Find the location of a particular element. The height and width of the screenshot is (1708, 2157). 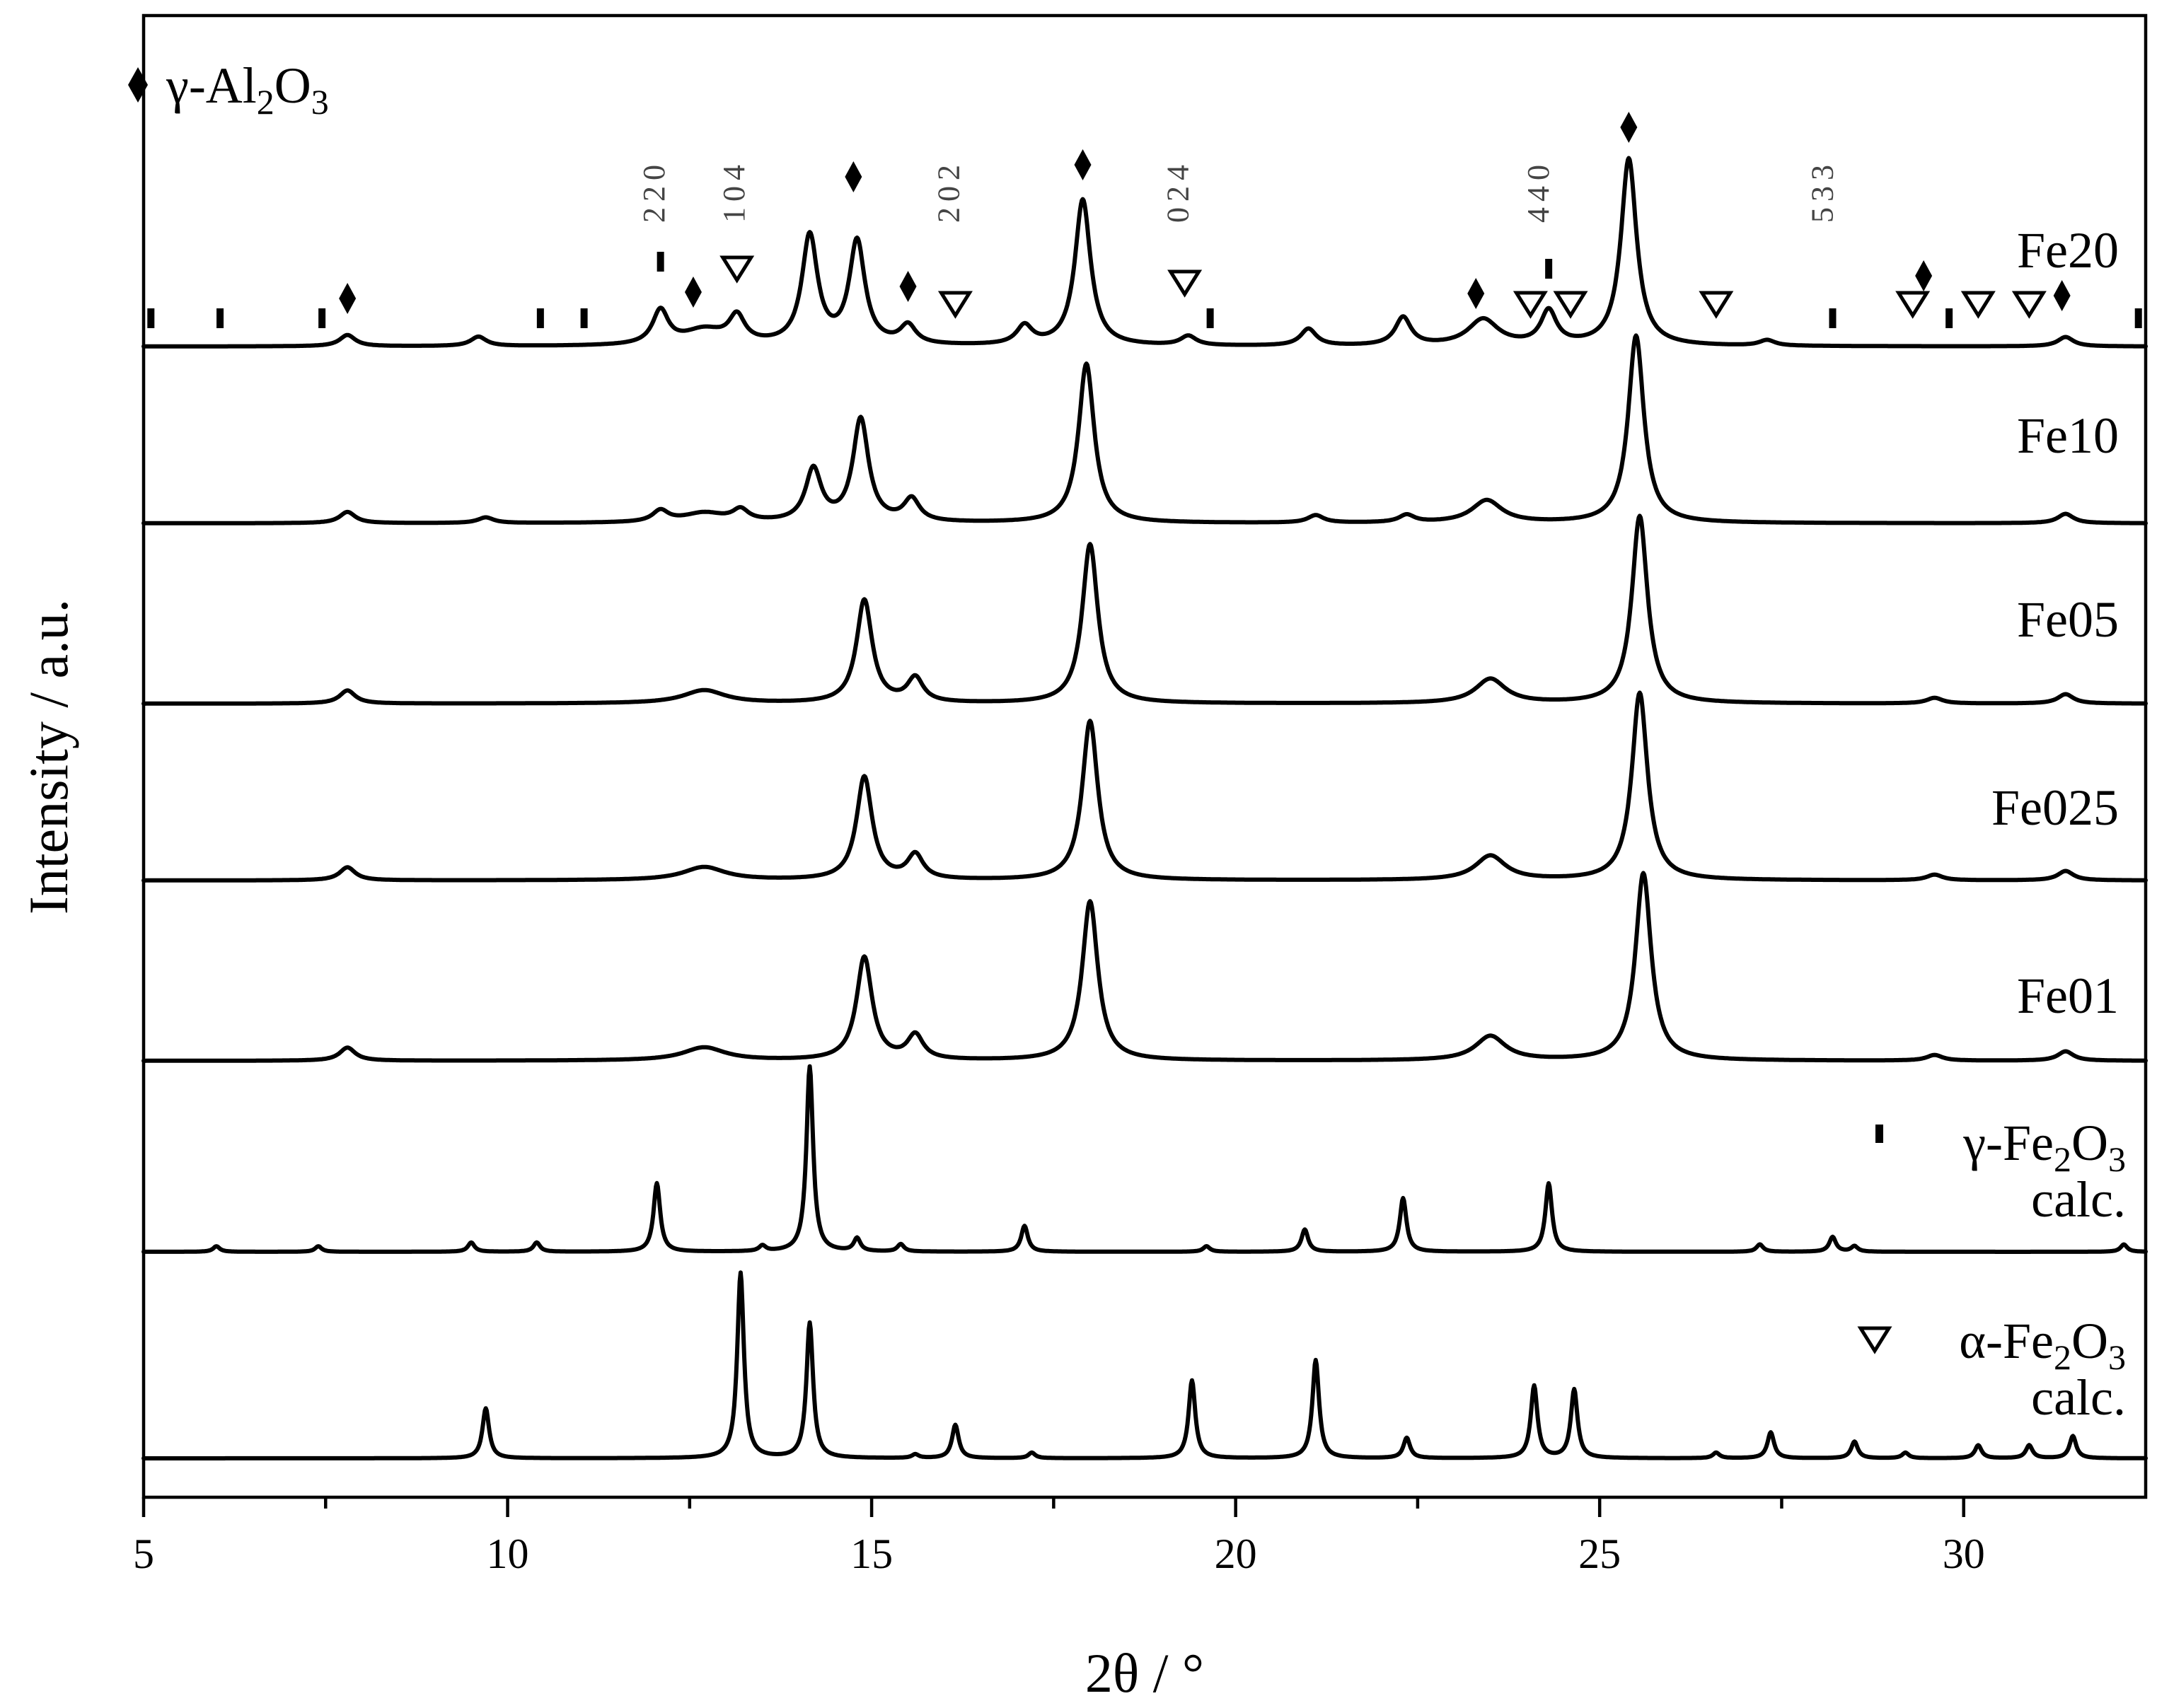

series-line-fe10 is located at coordinates (1144, 429).